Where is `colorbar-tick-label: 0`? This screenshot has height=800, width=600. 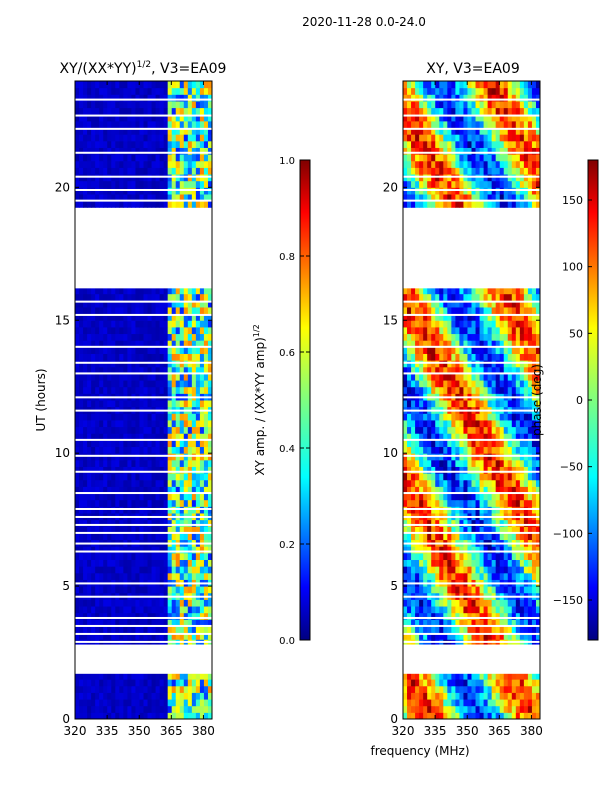 colorbar-tick-label: 0 is located at coordinates (579, 400).